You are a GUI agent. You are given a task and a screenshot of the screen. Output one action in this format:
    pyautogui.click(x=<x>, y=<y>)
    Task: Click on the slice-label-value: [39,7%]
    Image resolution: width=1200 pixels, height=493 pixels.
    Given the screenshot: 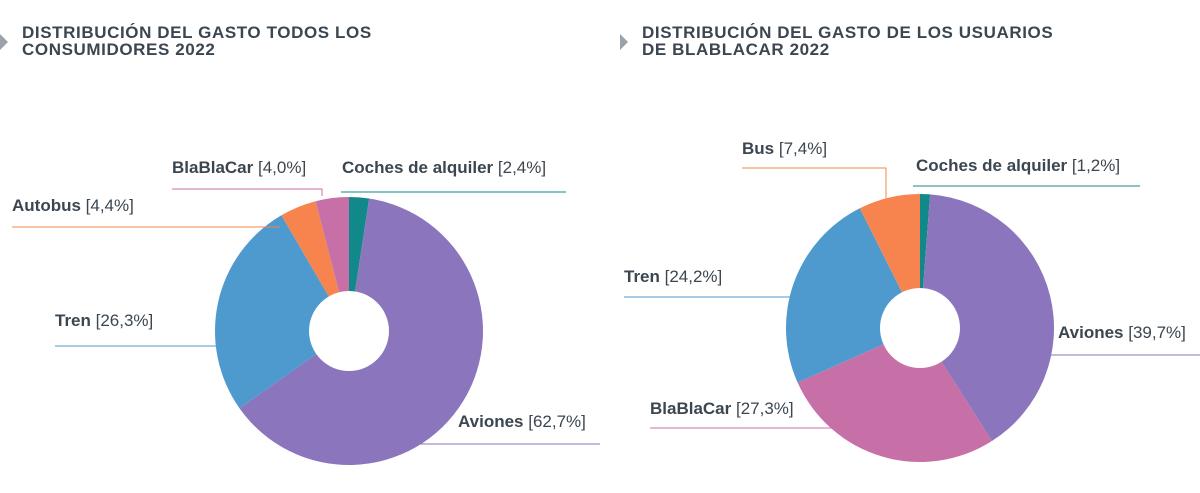 What is the action you would take?
    pyautogui.click(x=1157, y=332)
    